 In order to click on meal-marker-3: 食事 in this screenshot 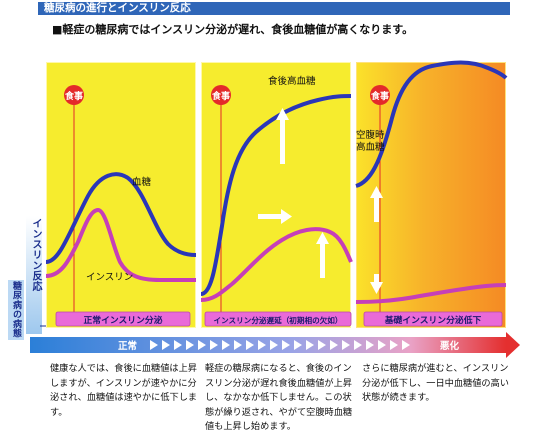, I will do `click(380, 95)`.